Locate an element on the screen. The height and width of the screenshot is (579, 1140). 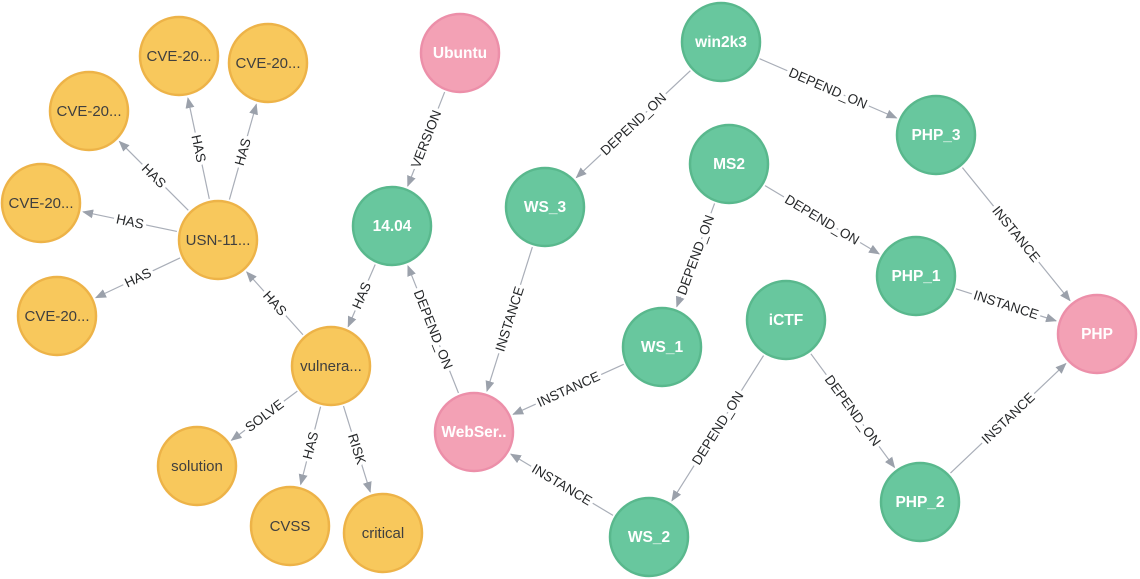
graph-node-ws3: WS_3 is located at coordinates (545, 207).